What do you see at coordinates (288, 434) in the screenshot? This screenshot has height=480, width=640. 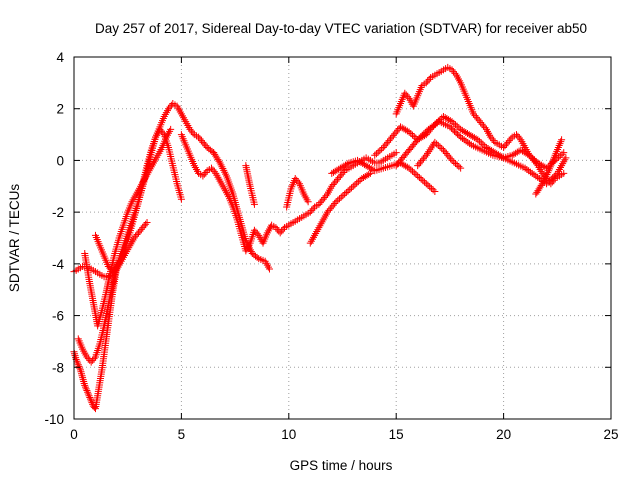 I see `x-tick-label: 10` at bounding box center [288, 434].